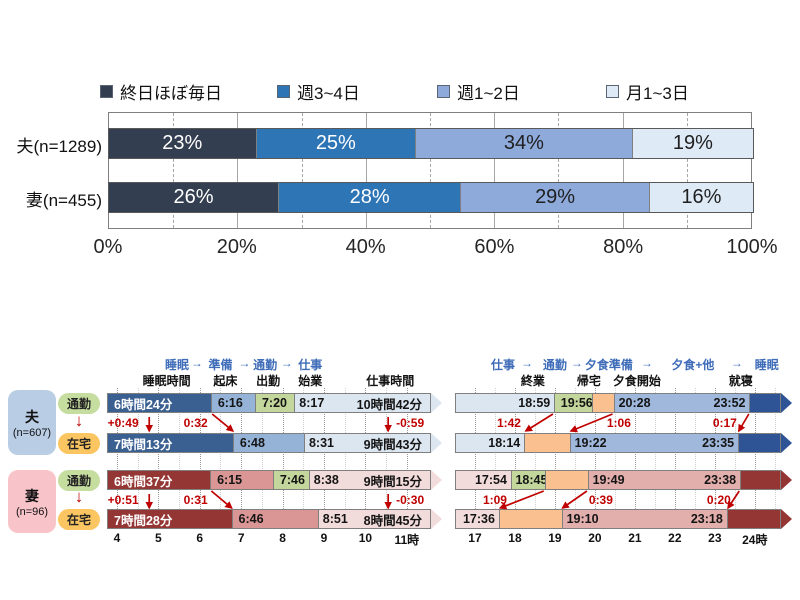  I want to click on axis-tick: 11時, so click(407, 540).